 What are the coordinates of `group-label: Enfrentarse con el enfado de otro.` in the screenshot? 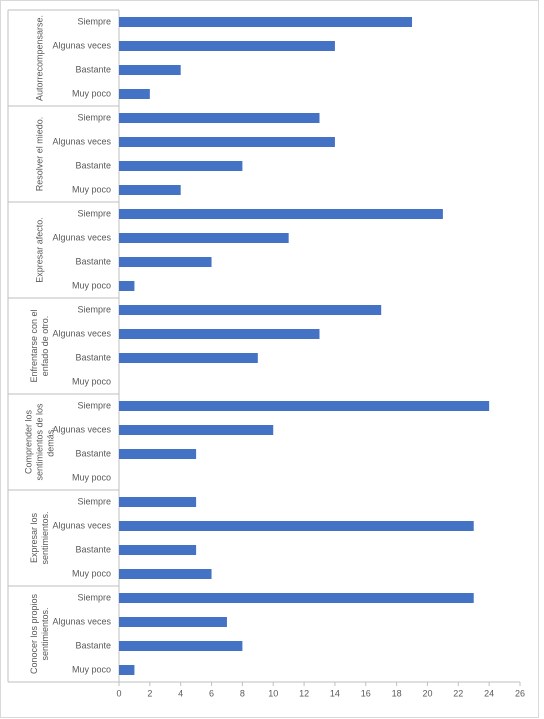 It's located at (39, 346).